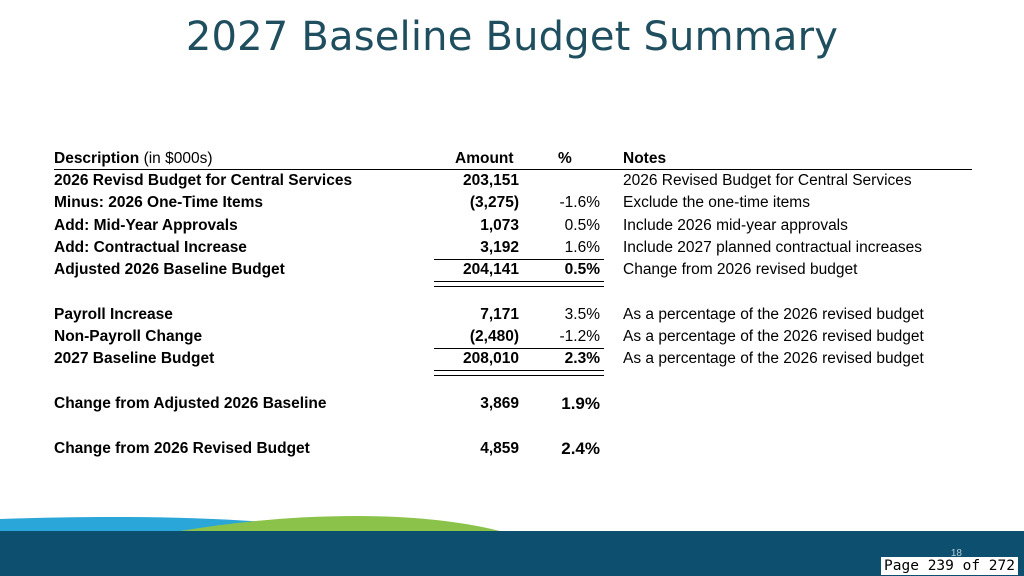 The width and height of the screenshot is (1024, 576). Describe the element at coordinates (190, 403) in the screenshot. I see `row-description: Change from Adjusted 2026 Baseline` at that location.